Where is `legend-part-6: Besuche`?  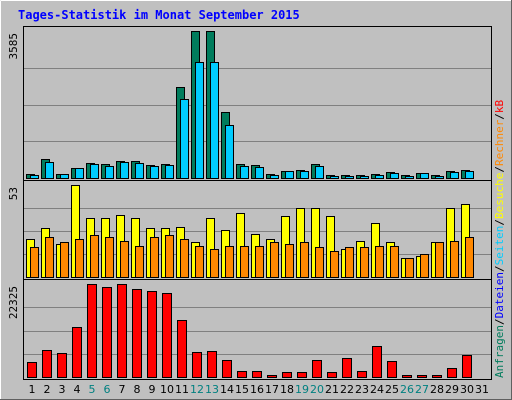 legend-part-6: Besuche is located at coordinates (499, 196).